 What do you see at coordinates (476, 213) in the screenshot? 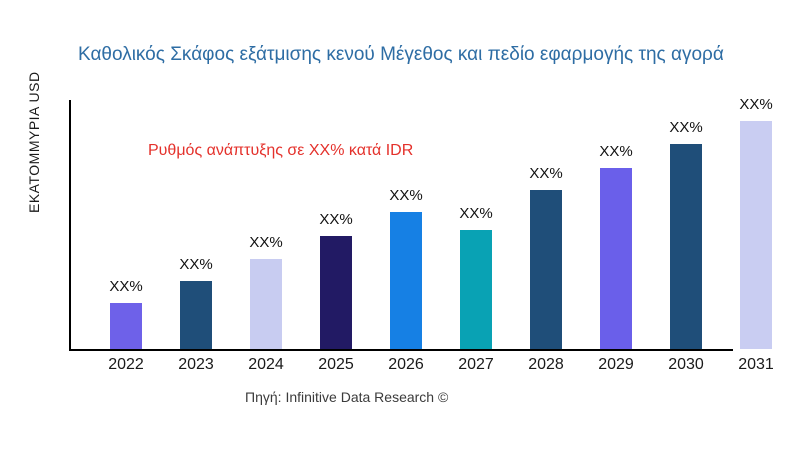
I see `bar-value-label-2027: XX%` at bounding box center [476, 213].